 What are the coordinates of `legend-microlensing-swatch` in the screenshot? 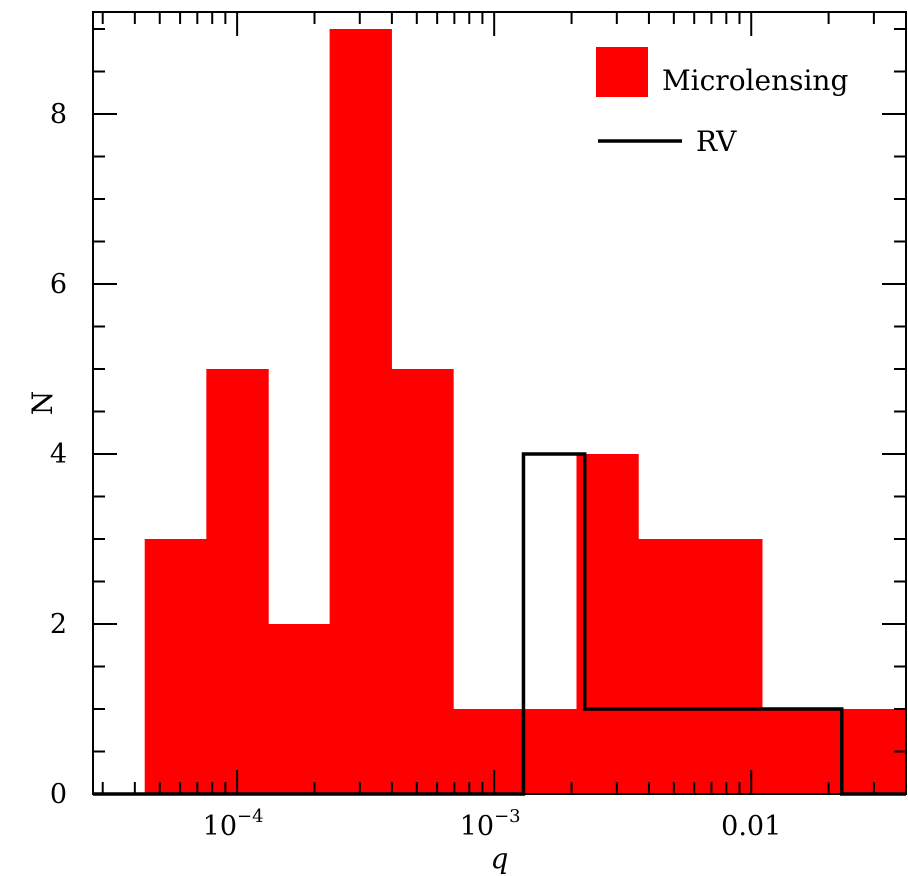 It's located at (622, 72).